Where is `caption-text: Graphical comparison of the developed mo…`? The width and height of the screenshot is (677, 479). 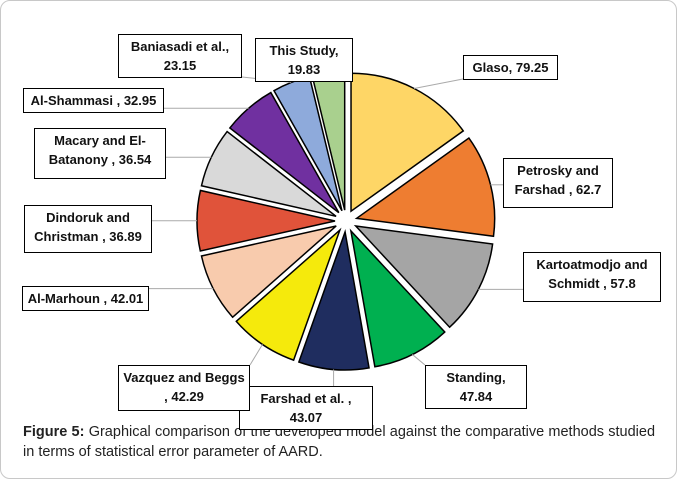 caption-text: Graphical comparison of the developed mo… is located at coordinates (339, 442).